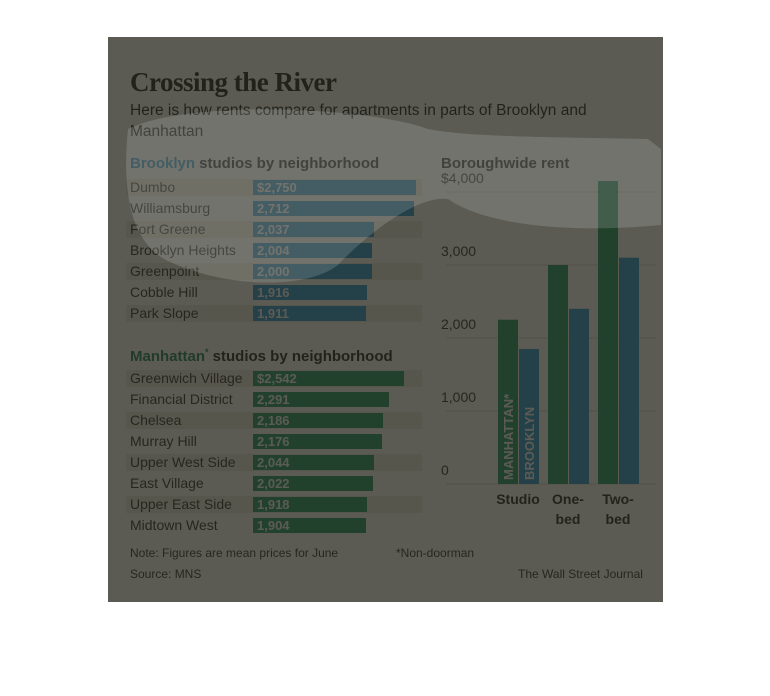 Image resolution: width=770 pixels, height=696 pixels. Describe the element at coordinates (618, 499) in the screenshot. I see `x-category-label: Two-` at that location.